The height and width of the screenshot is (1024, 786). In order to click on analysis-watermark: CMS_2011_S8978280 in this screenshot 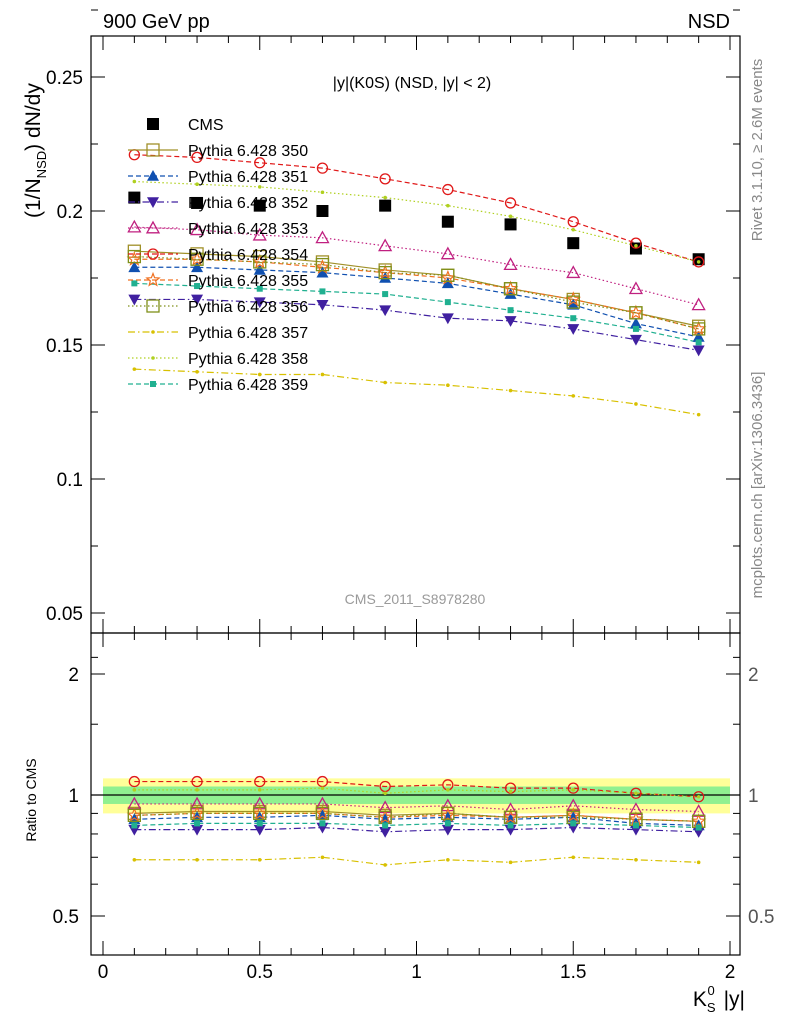, I will do `click(415, 599)`.